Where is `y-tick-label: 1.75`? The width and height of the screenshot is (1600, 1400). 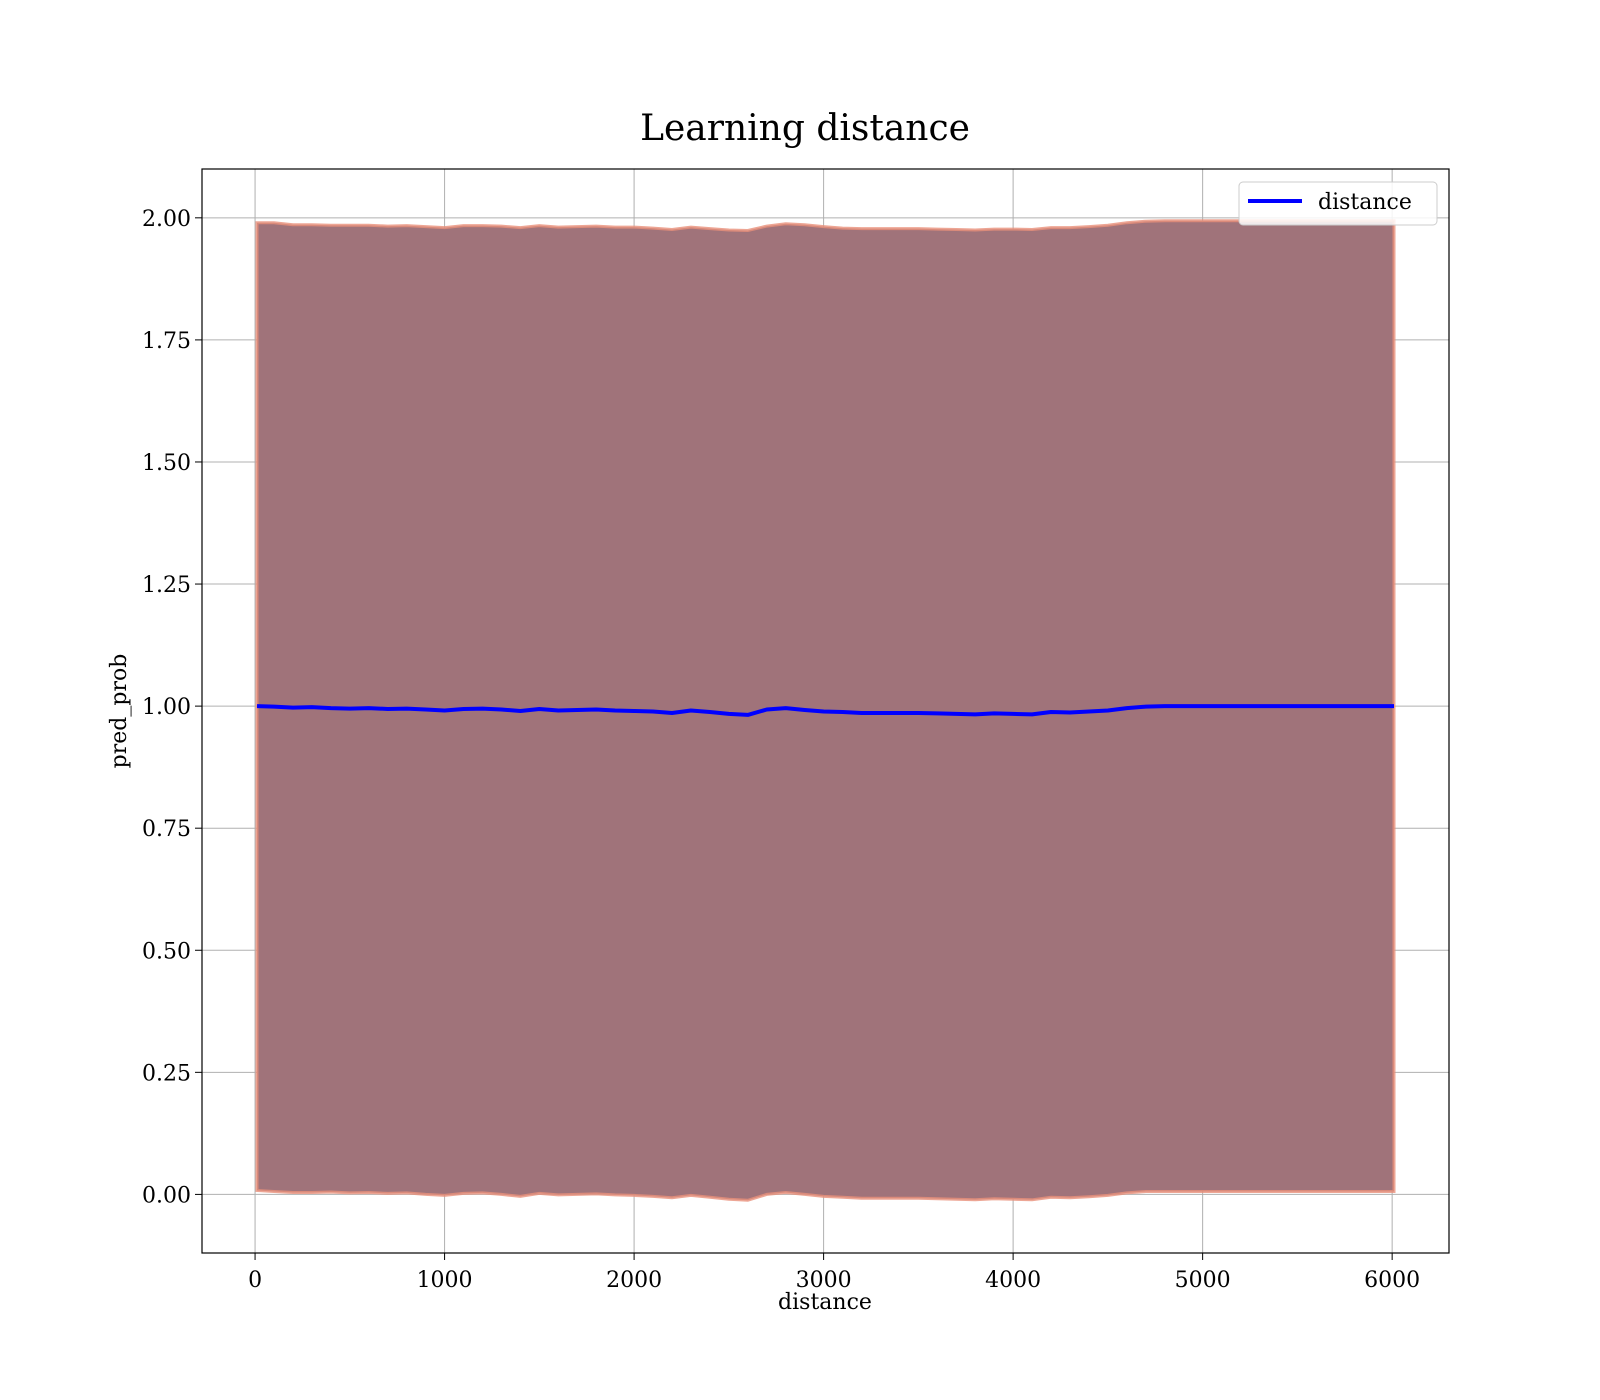
y-tick-label: 1.75 is located at coordinates (166, 341).